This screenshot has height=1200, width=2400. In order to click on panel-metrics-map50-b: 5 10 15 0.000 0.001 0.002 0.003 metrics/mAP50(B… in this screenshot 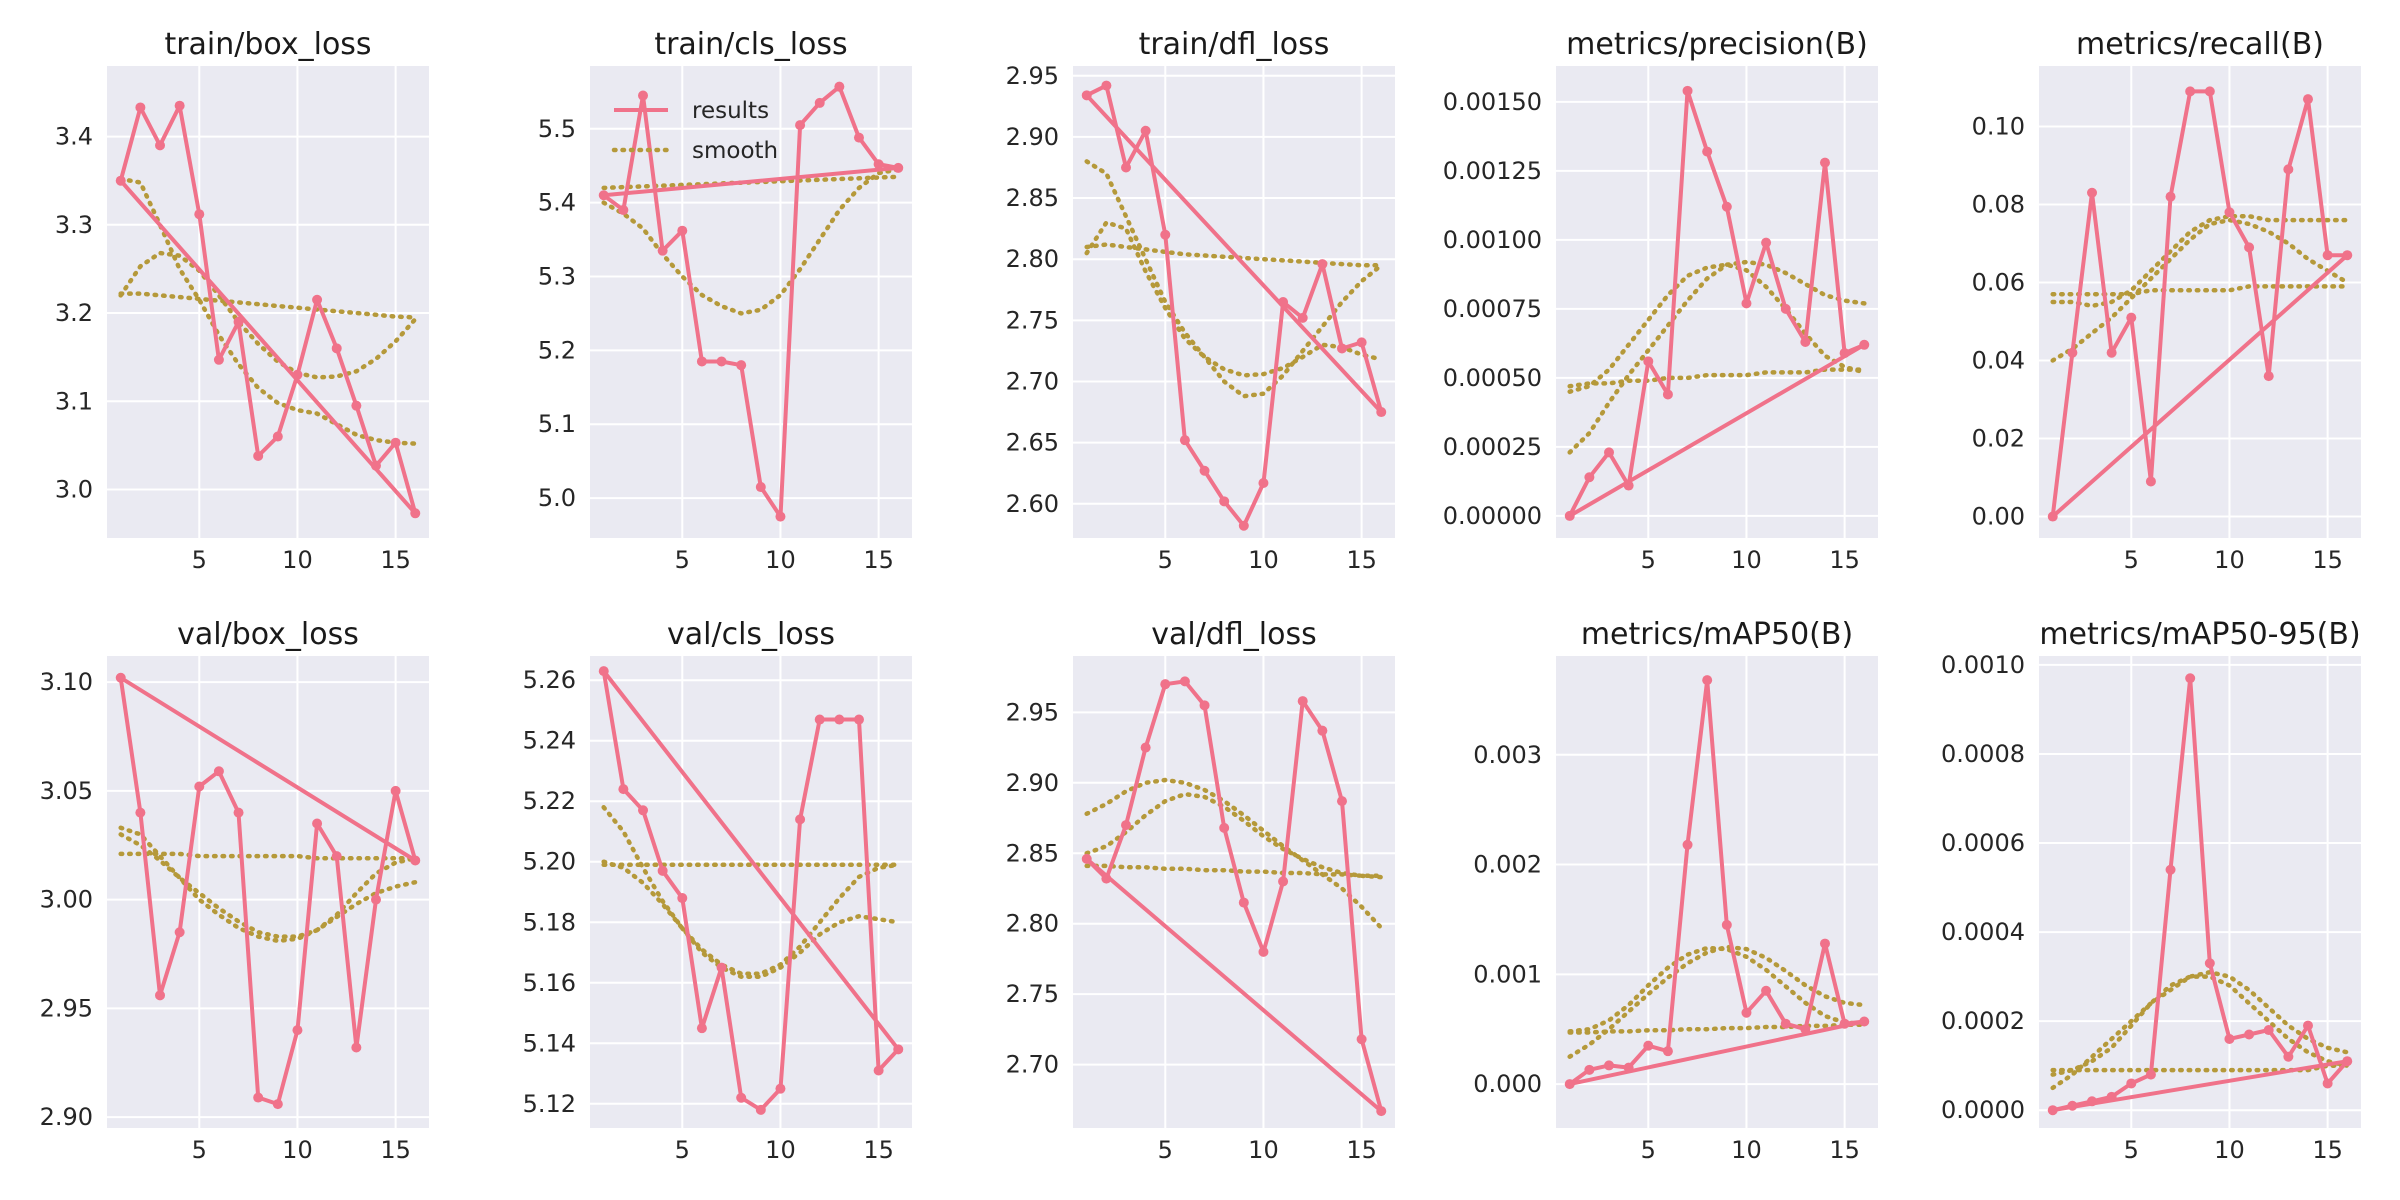, I will do `click(1675, 890)`.